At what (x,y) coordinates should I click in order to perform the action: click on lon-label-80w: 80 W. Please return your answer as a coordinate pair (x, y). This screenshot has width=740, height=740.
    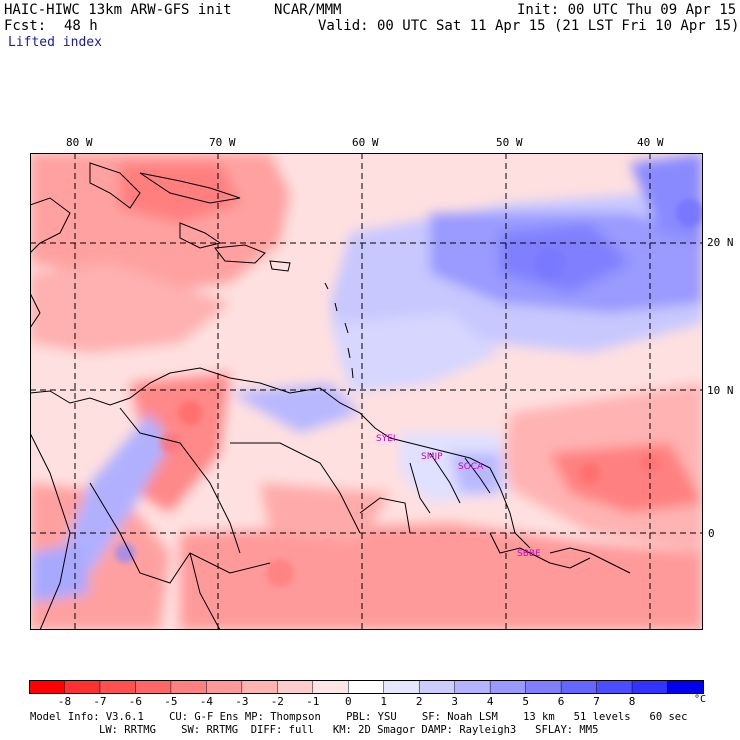
    Looking at the image, I should click on (79, 142).